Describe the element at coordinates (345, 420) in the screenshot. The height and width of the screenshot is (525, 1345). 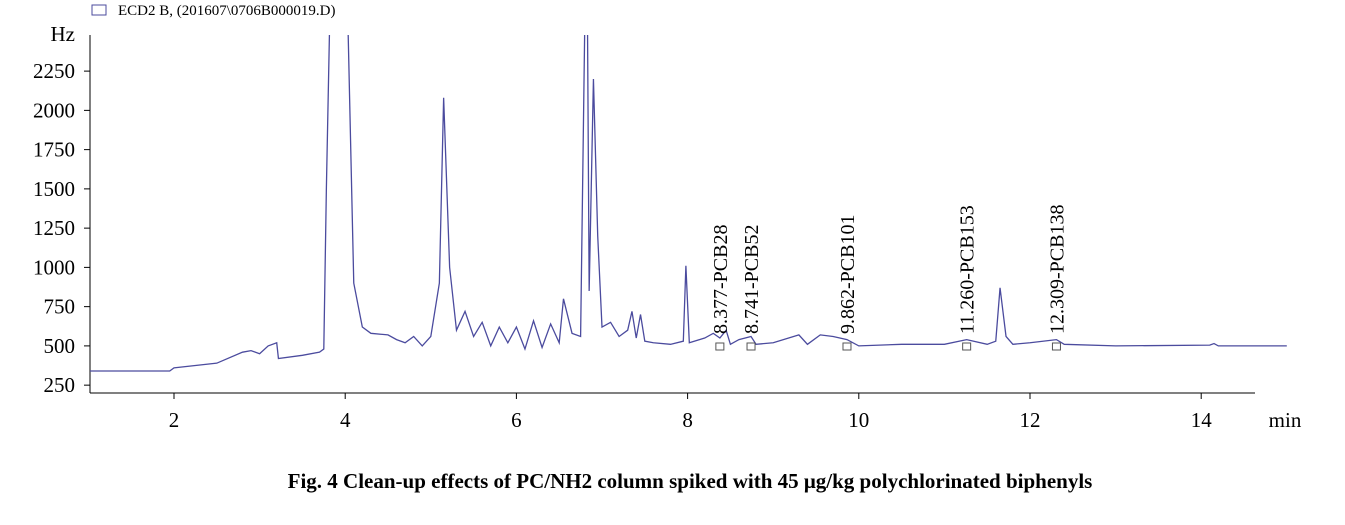
I see `x-tick-label: 4` at that location.